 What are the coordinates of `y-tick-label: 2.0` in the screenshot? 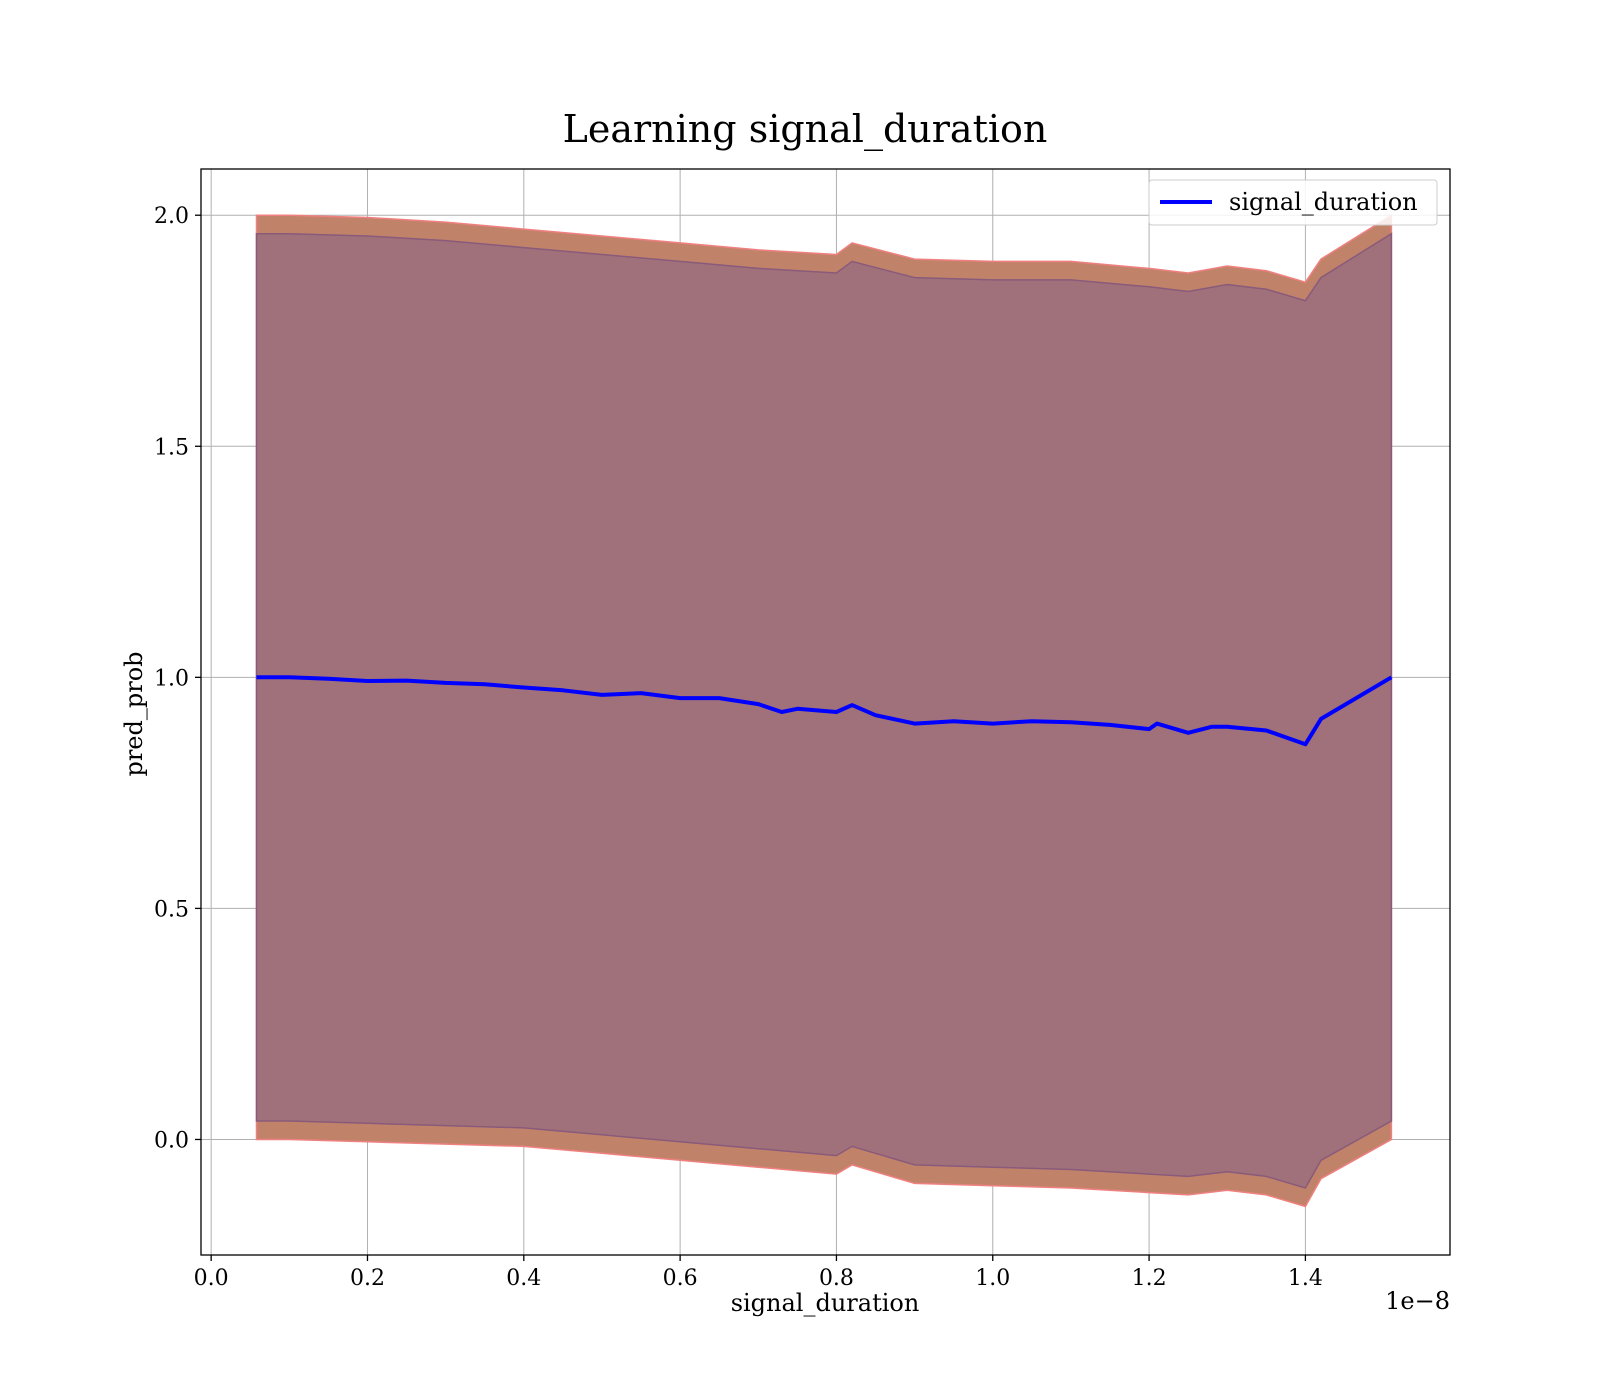 It's located at (171, 216).